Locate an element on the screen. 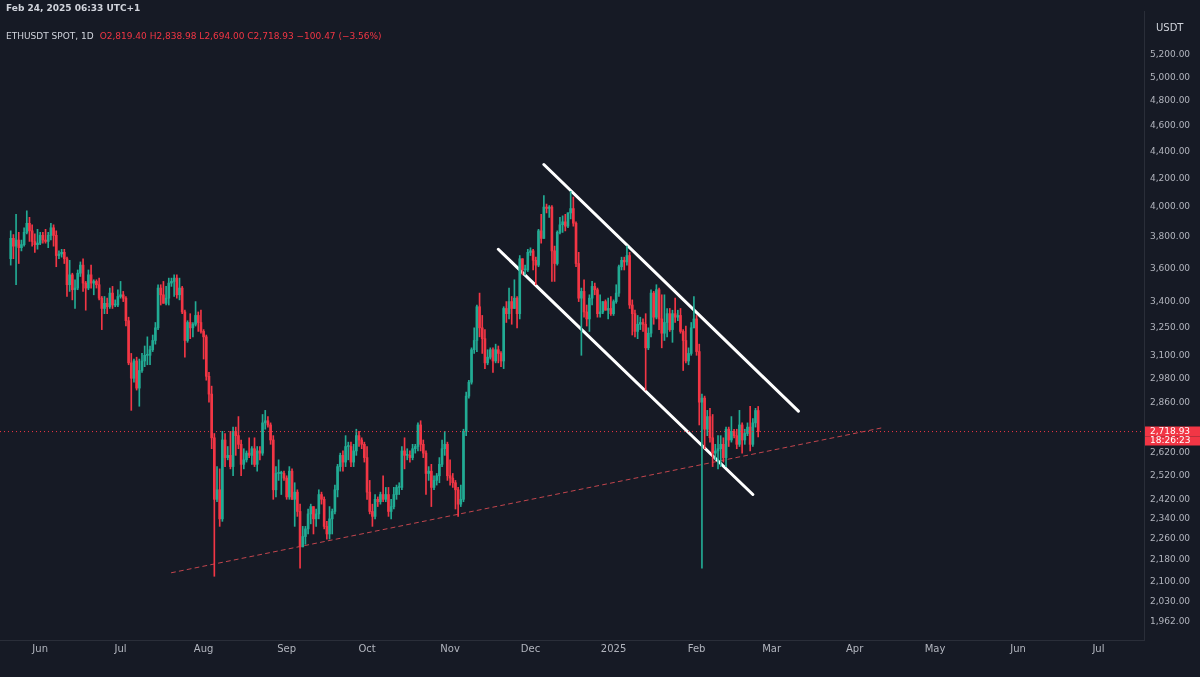 This screenshot has width=1200, height=677. y-axis-title: USDT is located at coordinates (1170, 27).